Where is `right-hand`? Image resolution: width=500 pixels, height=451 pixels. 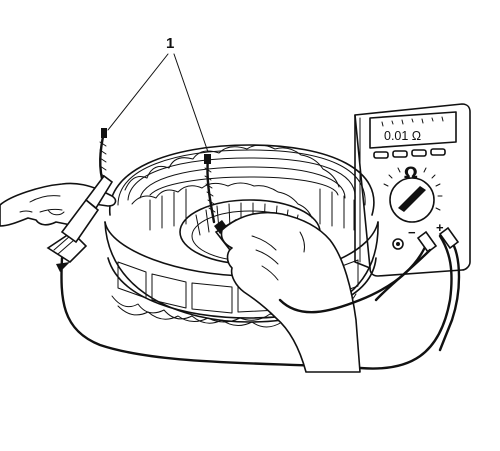 right-hand is located at coordinates (290, 292).